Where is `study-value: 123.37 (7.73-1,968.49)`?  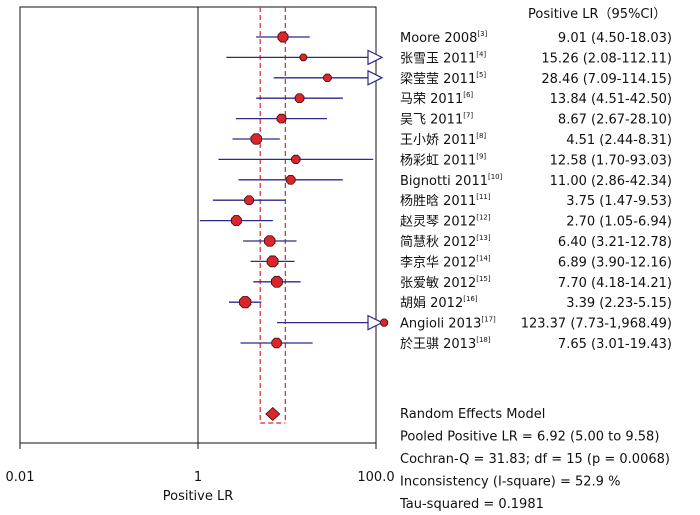
study-value: 123.37 (7.73-1,968.49) is located at coordinates (596, 324).